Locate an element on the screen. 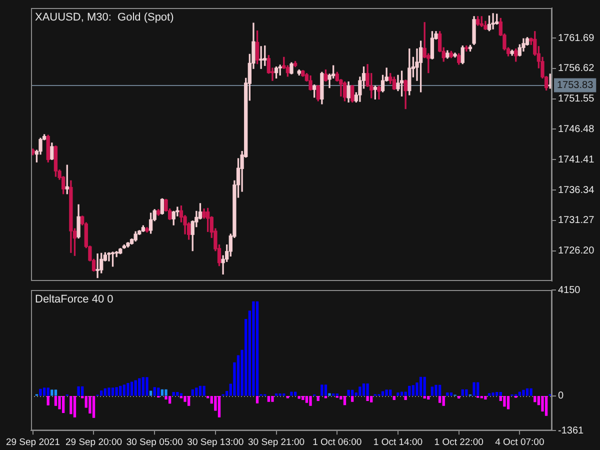 The image size is (600, 450). x-tick-label: 4 Oct 07:00 is located at coordinates (519, 442).